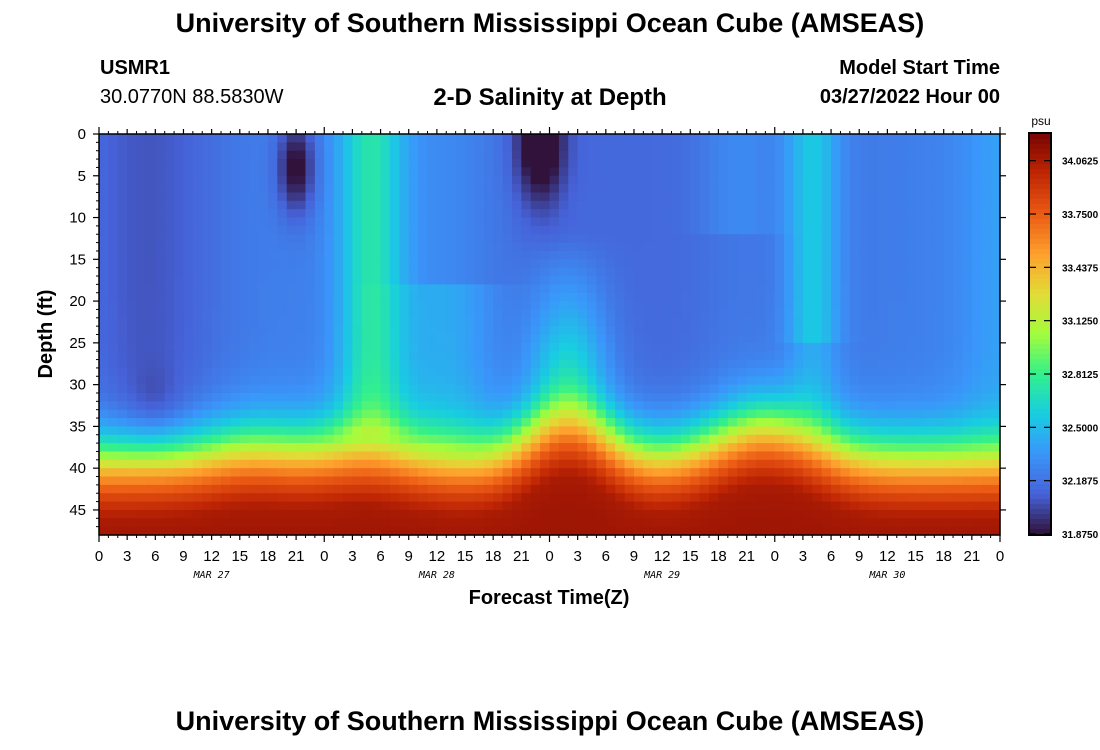 Image resolution: width=1100 pixels, height=750 pixels. Describe the element at coordinates (211, 575) in the screenshot. I see `date-label: MAR 27` at that location.